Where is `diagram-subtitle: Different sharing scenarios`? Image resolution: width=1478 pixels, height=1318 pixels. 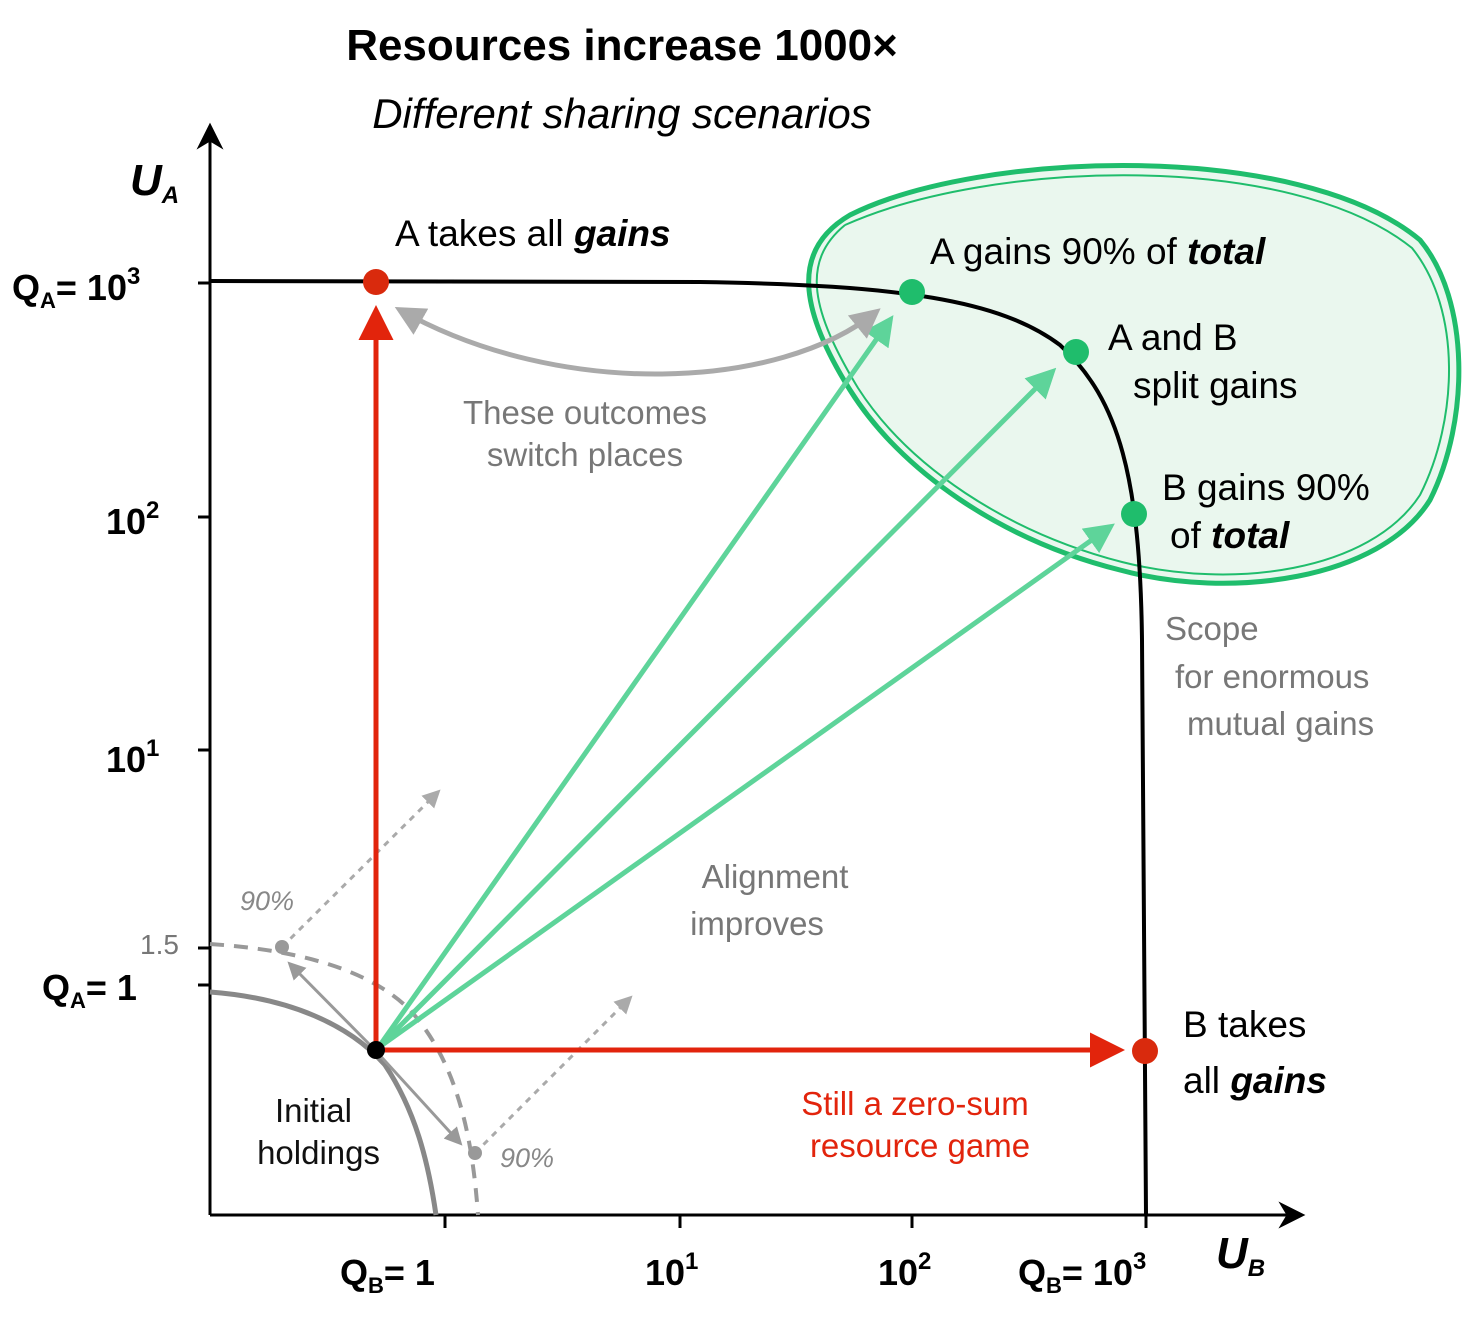 diagram-subtitle: Different sharing scenarios is located at coordinates (622, 113).